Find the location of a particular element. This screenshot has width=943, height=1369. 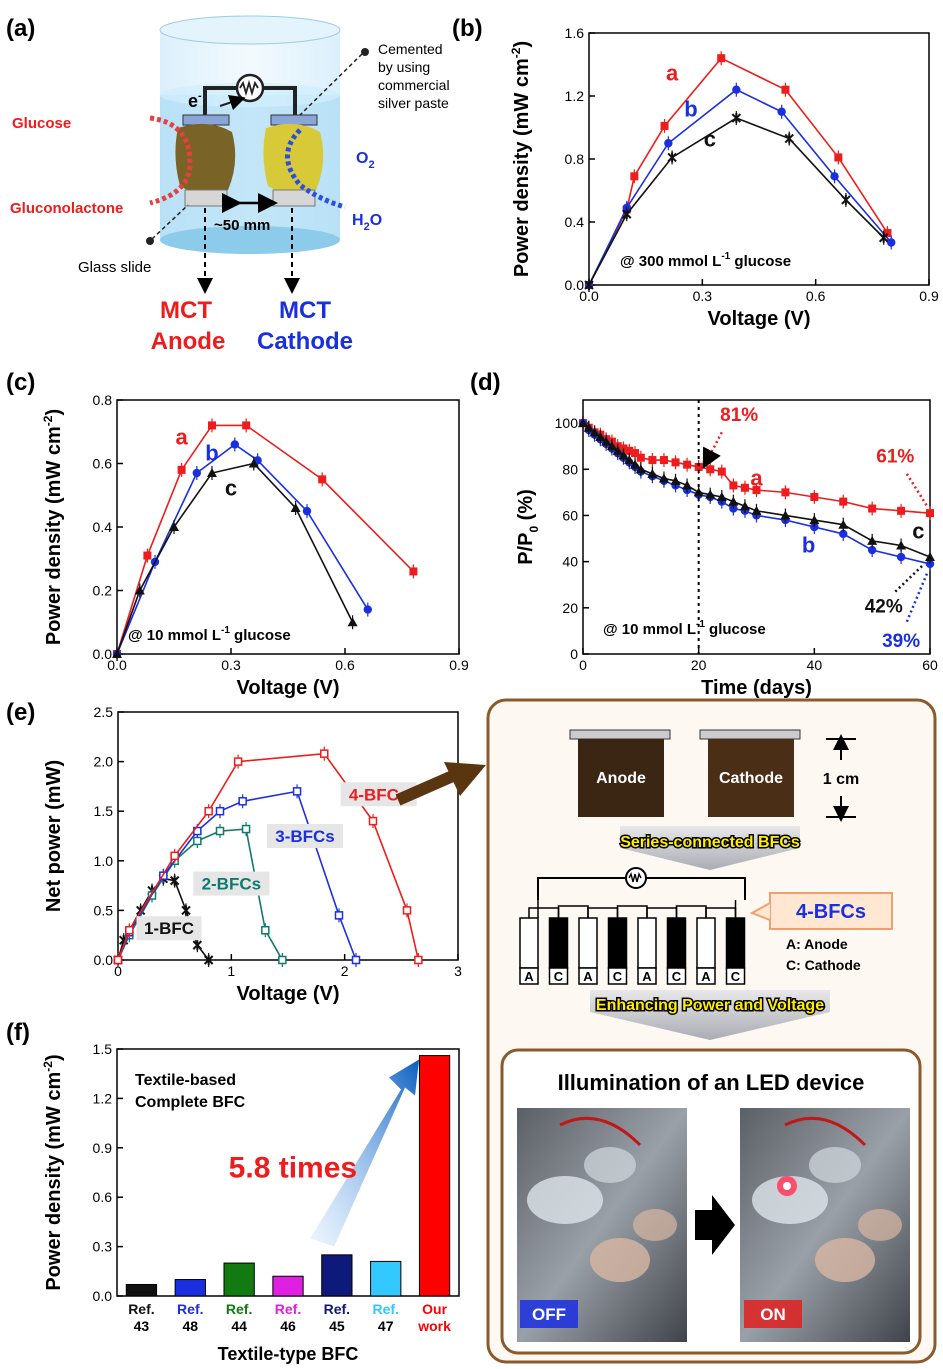

cathode-text: Cathode is located at coordinates (751, 778).